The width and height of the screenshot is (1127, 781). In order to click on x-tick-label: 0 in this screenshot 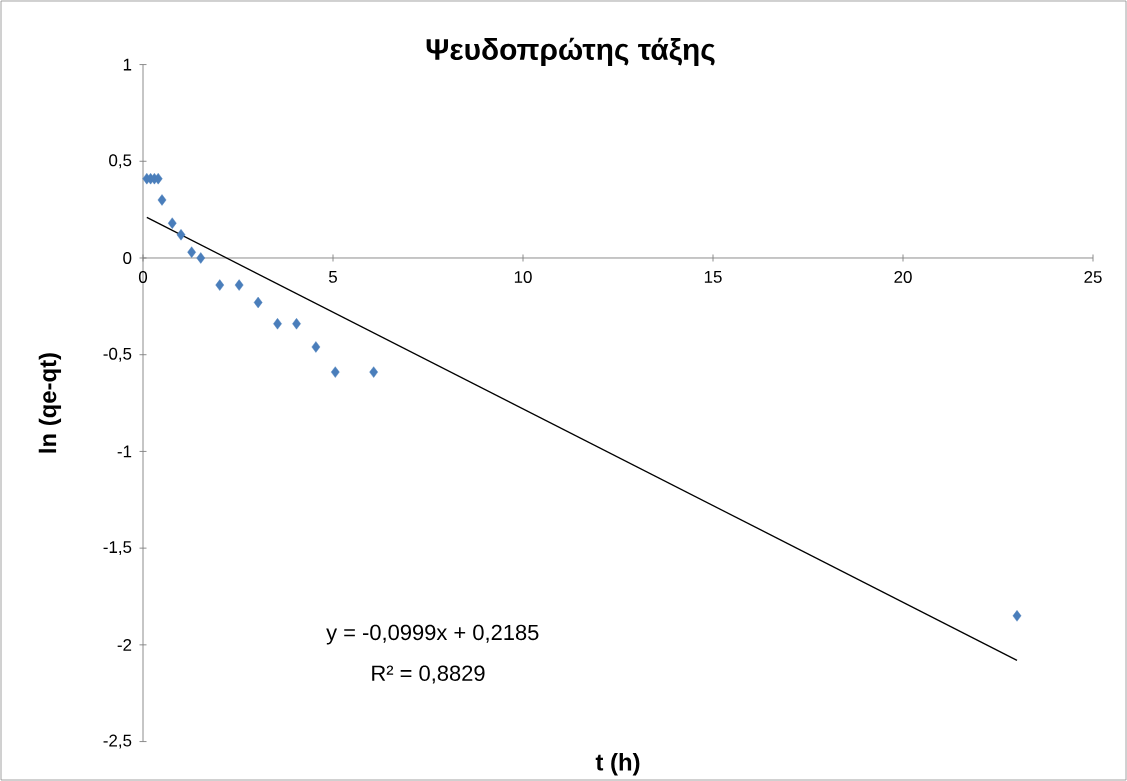, I will do `click(143, 277)`.